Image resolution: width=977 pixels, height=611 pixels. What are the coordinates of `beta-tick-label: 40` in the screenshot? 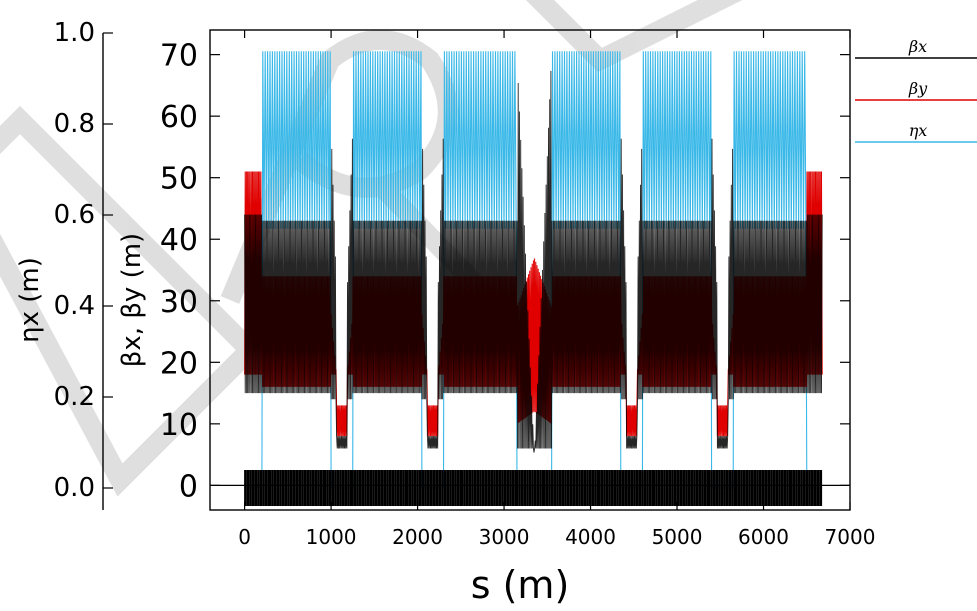 It's located at (179, 240).